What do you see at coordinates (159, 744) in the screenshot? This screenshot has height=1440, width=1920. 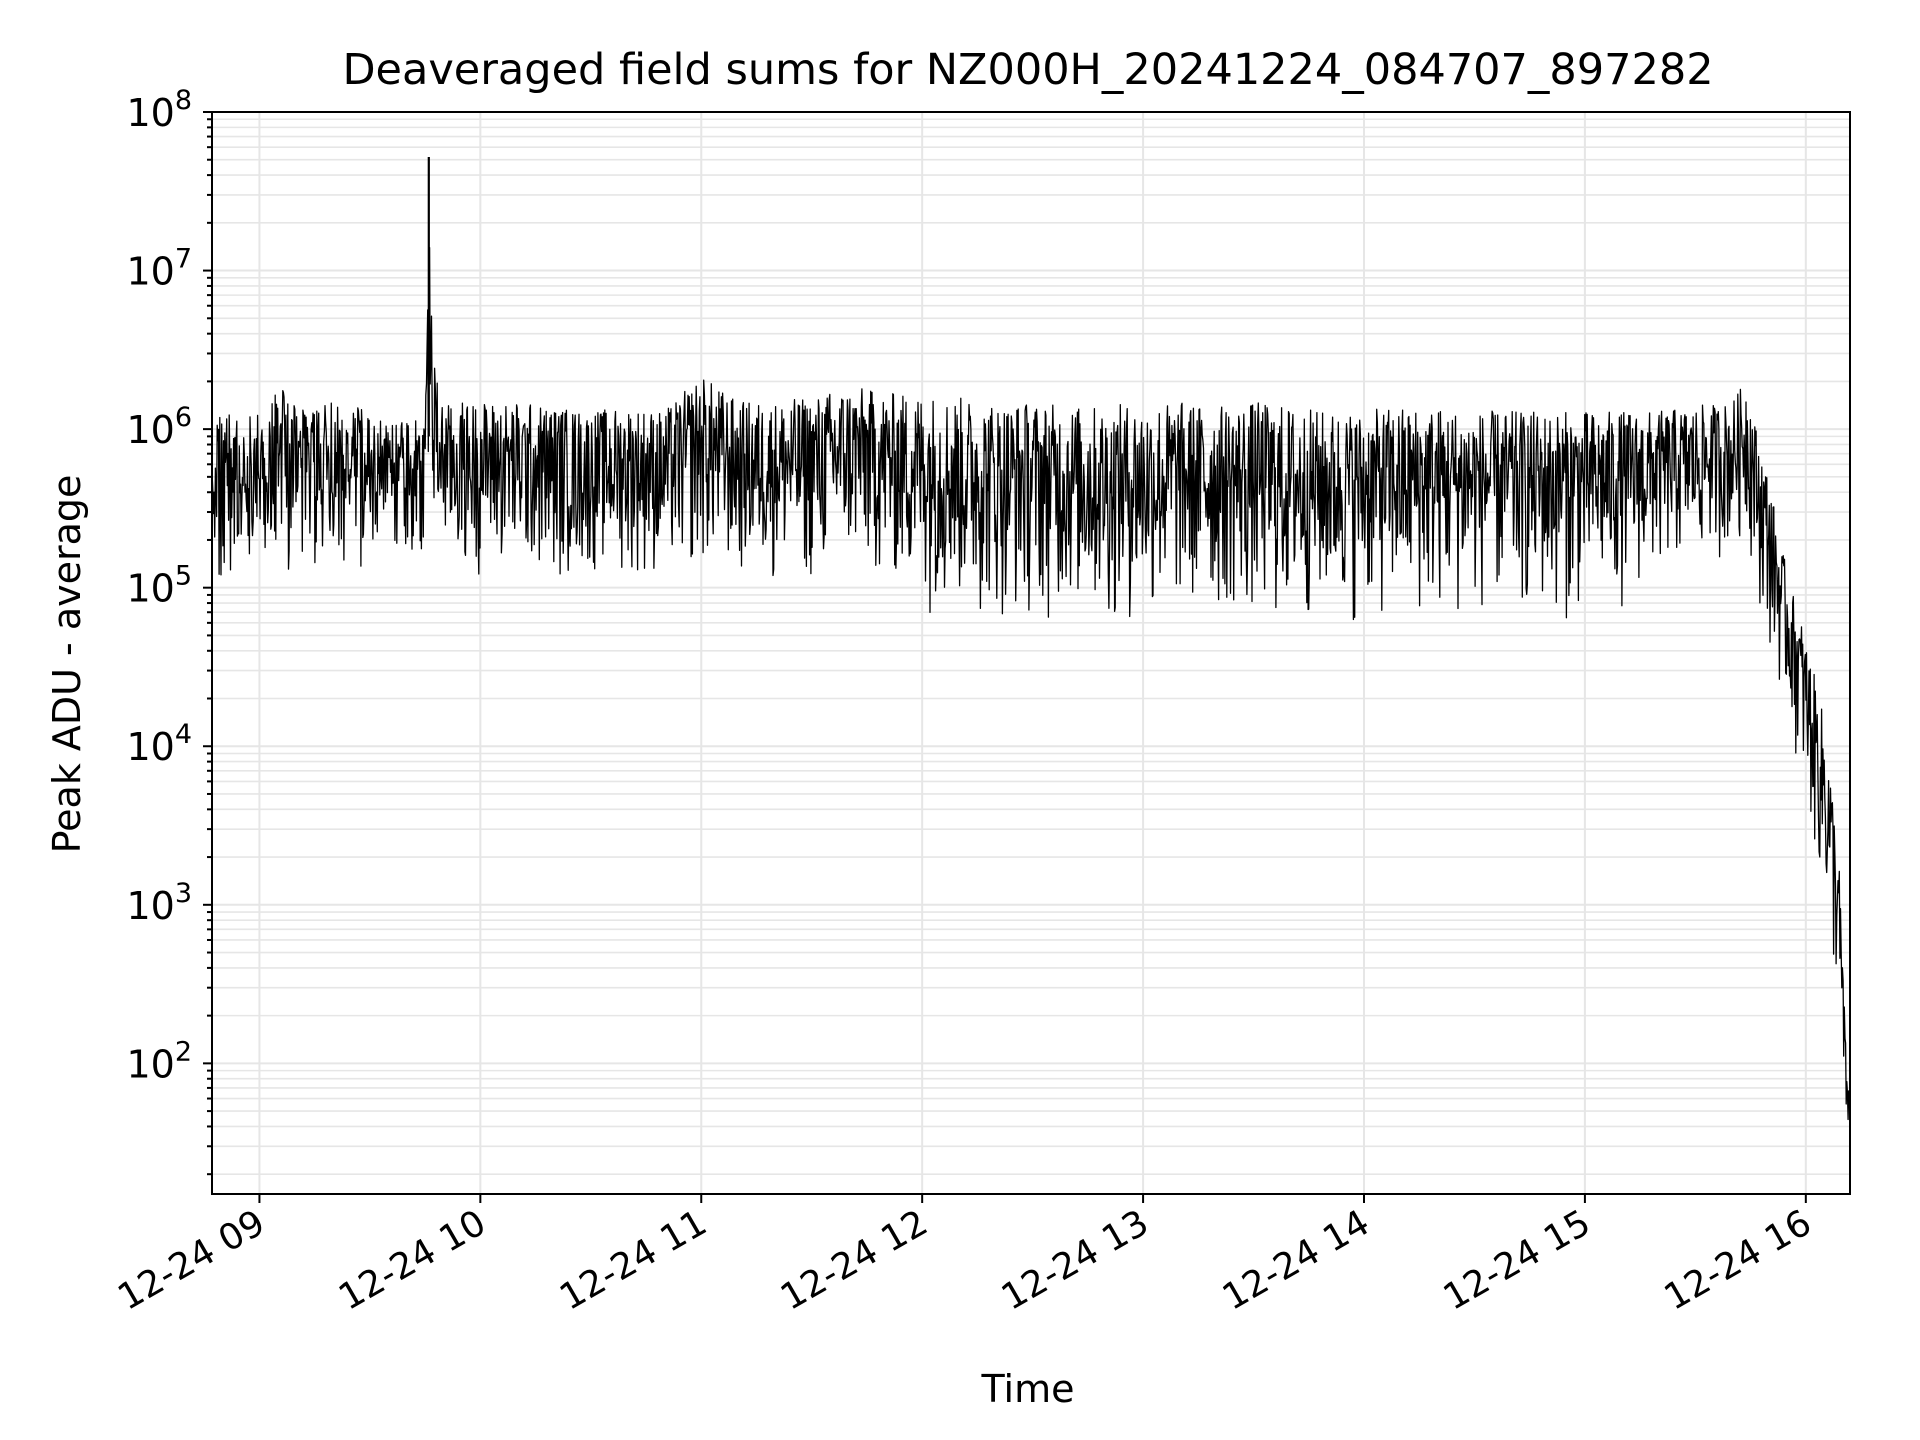 I see `y-tick-label: 104` at bounding box center [159, 744].